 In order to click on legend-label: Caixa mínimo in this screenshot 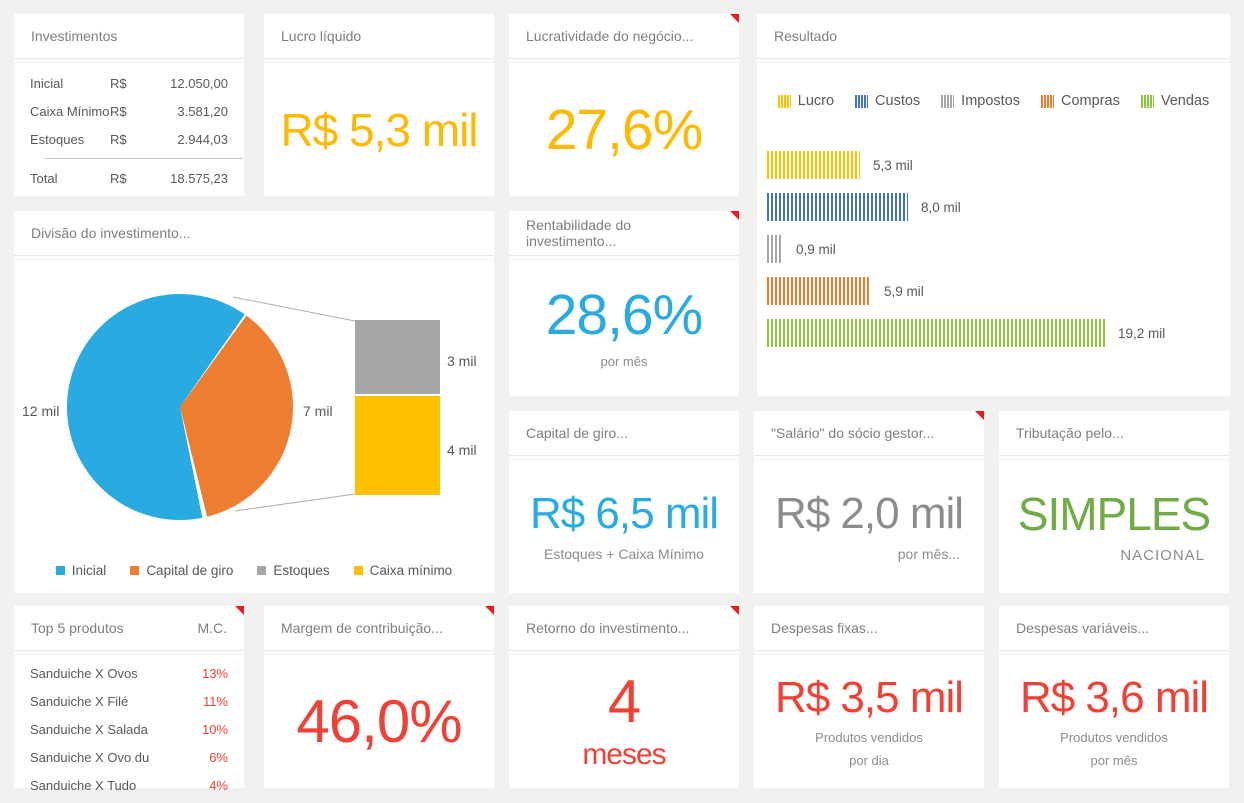, I will do `click(411, 570)`.